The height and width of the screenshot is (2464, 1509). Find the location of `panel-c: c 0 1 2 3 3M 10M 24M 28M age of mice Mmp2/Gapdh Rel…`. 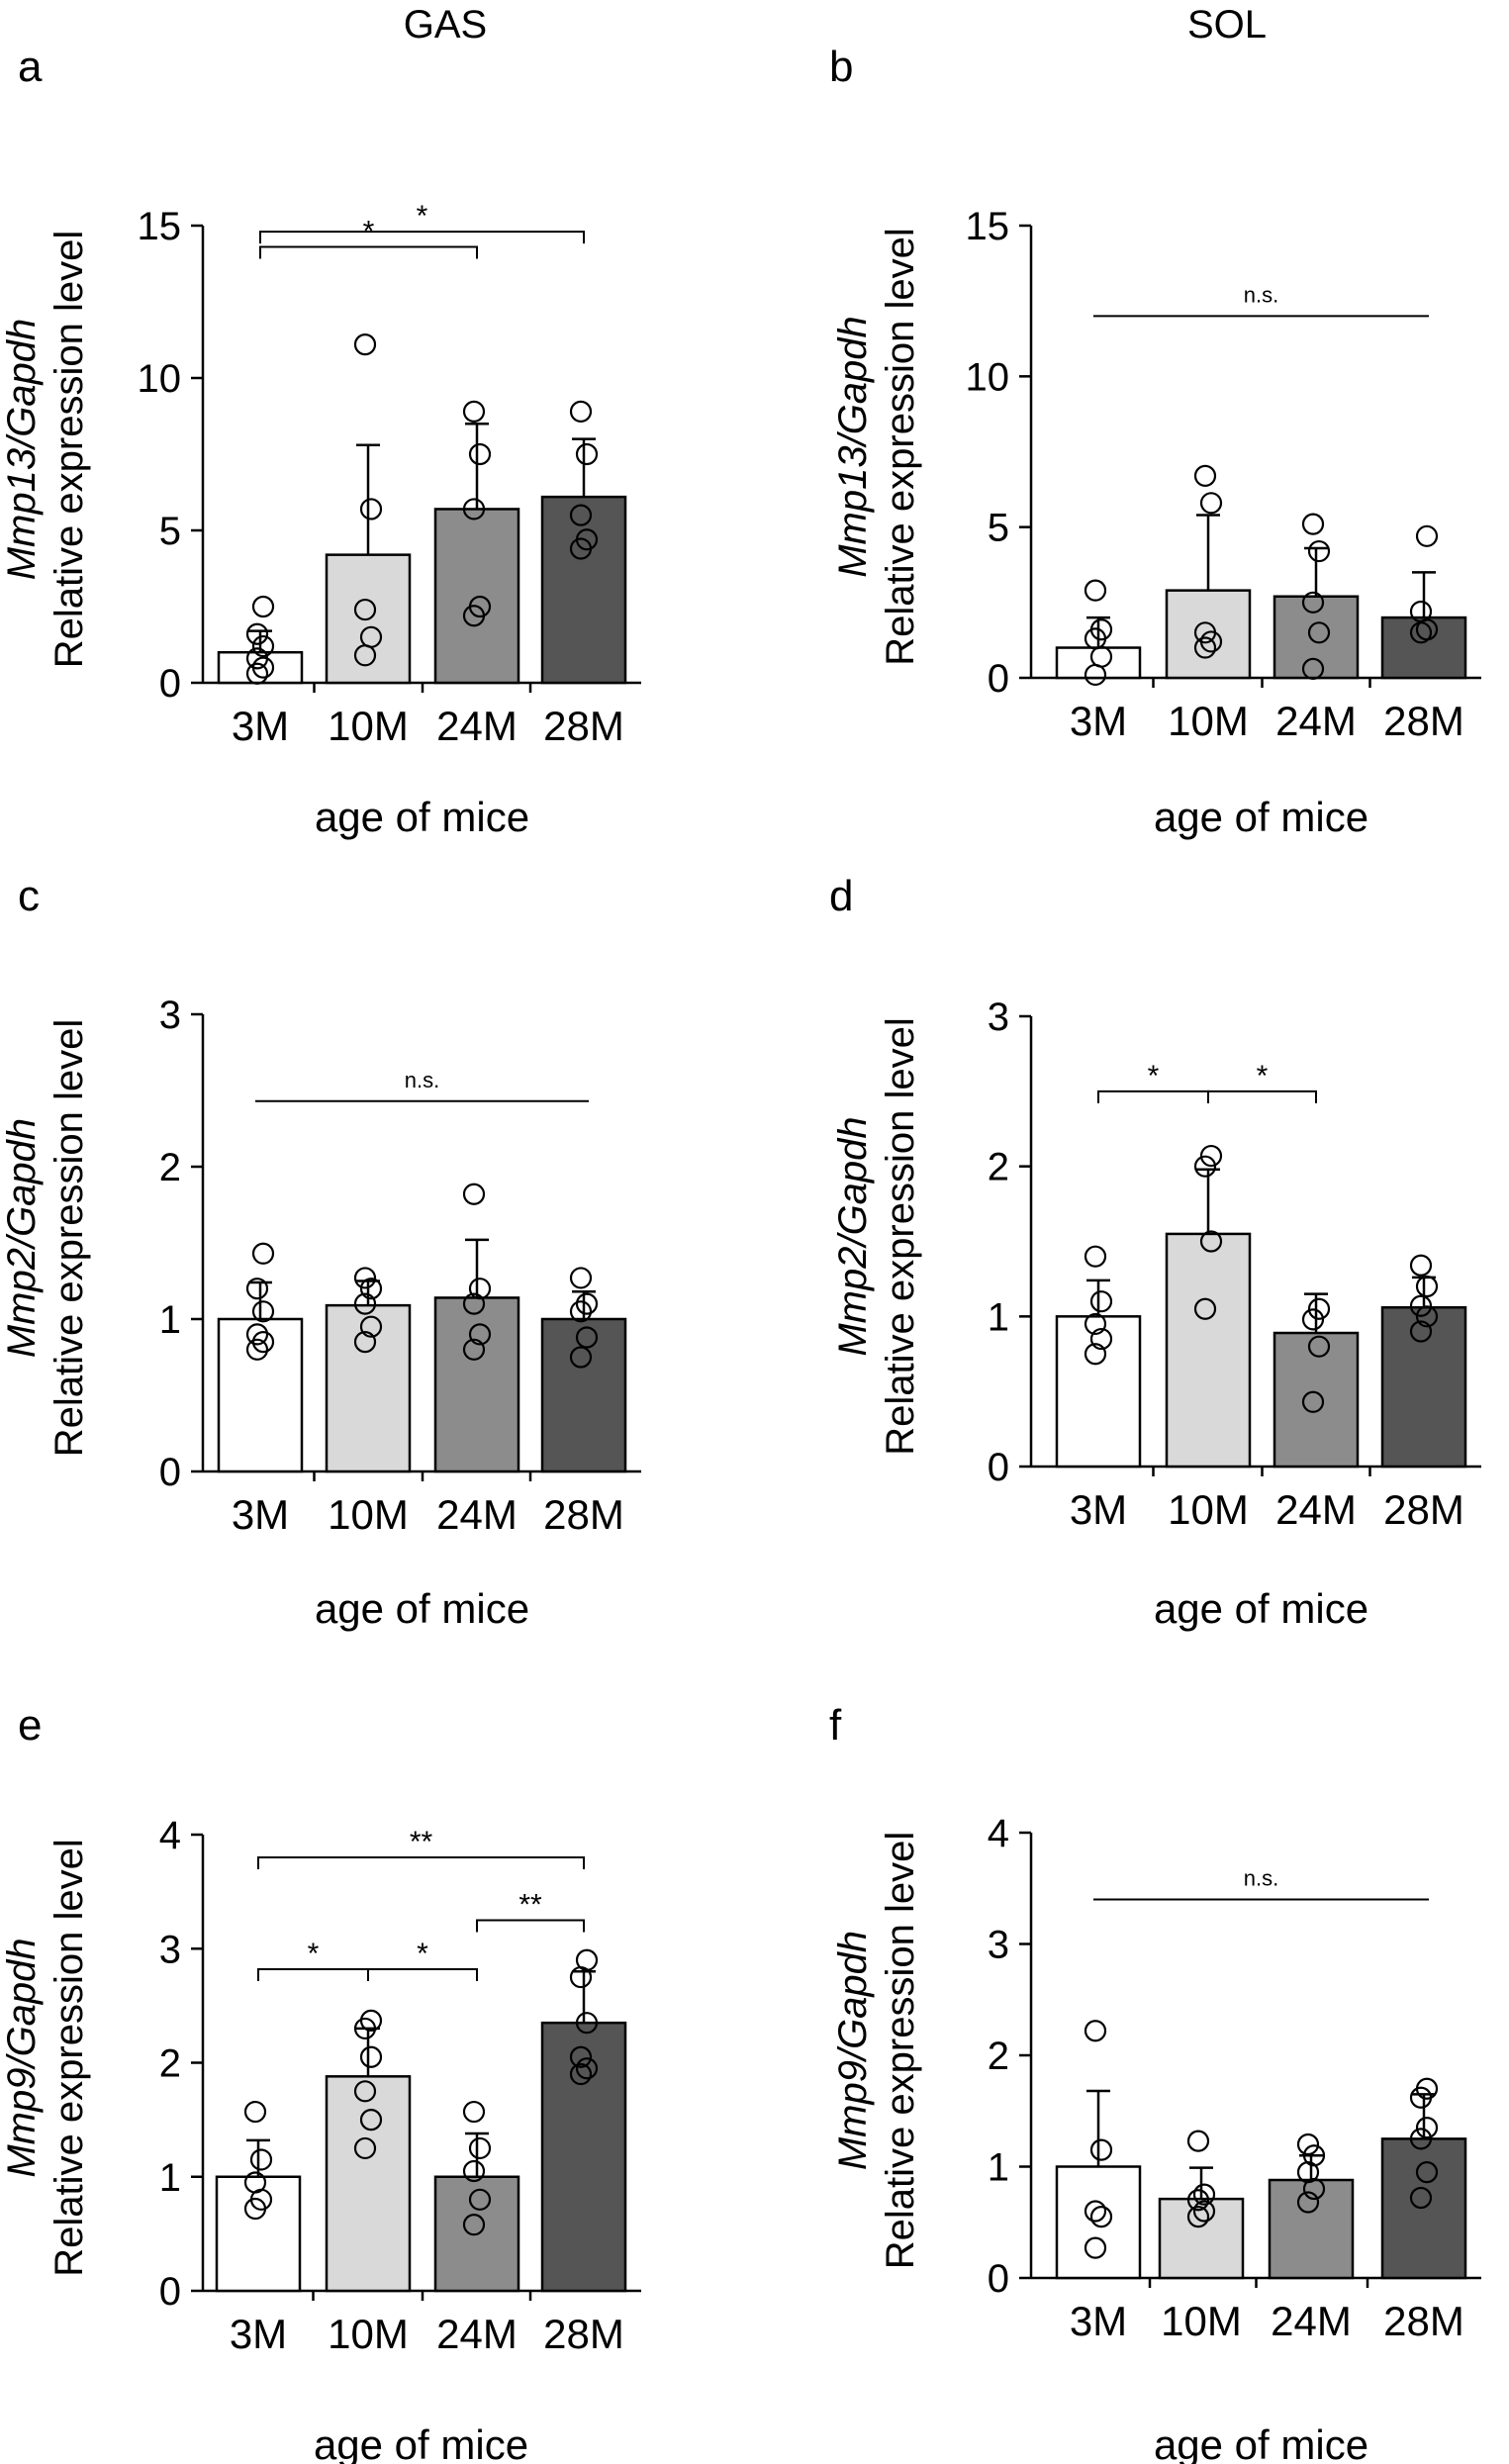

panel-c: c 0 1 2 3 3M 10M 24M 28M age of mice Mmp2/Gapdh Rel… is located at coordinates (320, 1252).